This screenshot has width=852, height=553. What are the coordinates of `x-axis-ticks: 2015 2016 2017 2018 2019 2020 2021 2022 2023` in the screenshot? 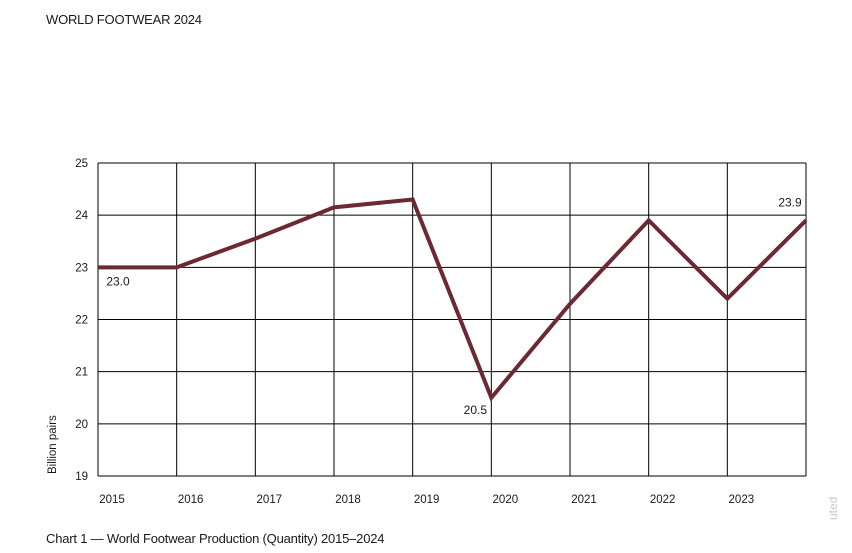 It's located at (426, 500).